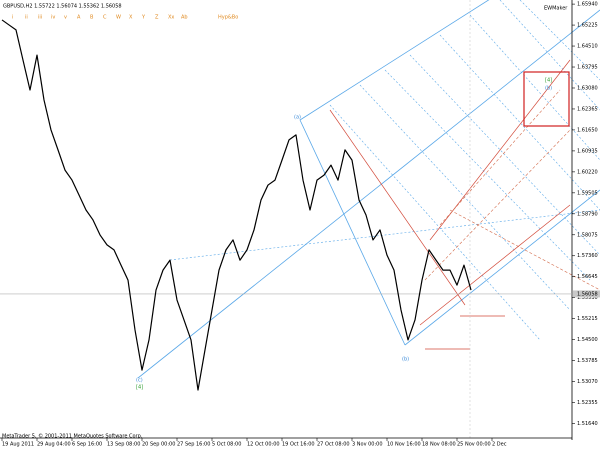  Describe the element at coordinates (139, 381) in the screenshot. I see `wave-label: (c)` at that location.